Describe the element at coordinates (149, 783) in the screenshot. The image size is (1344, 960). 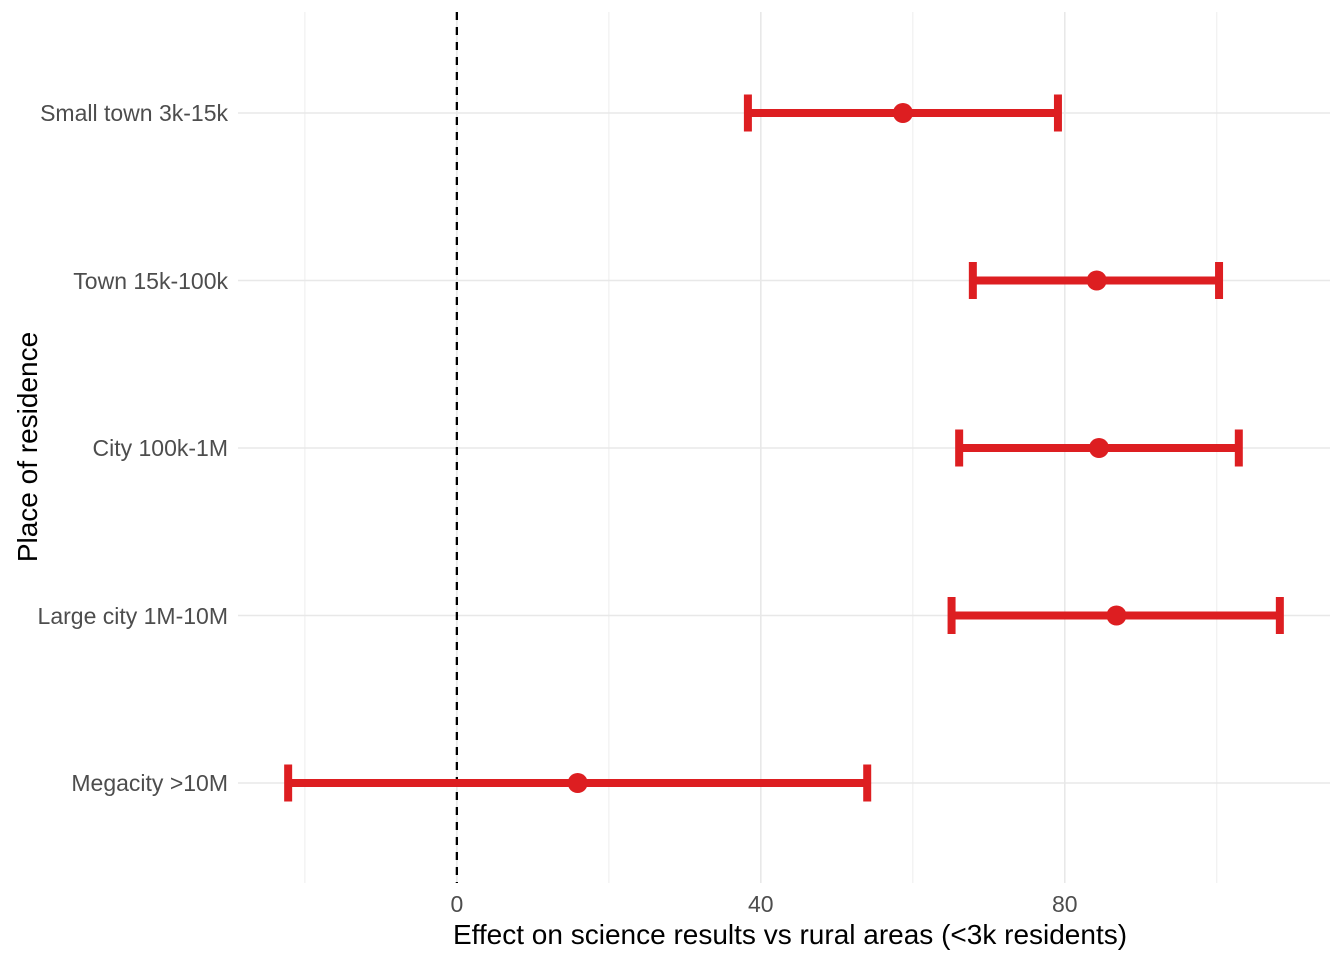
I see `y-axis-label: Megacity >10M` at that location.